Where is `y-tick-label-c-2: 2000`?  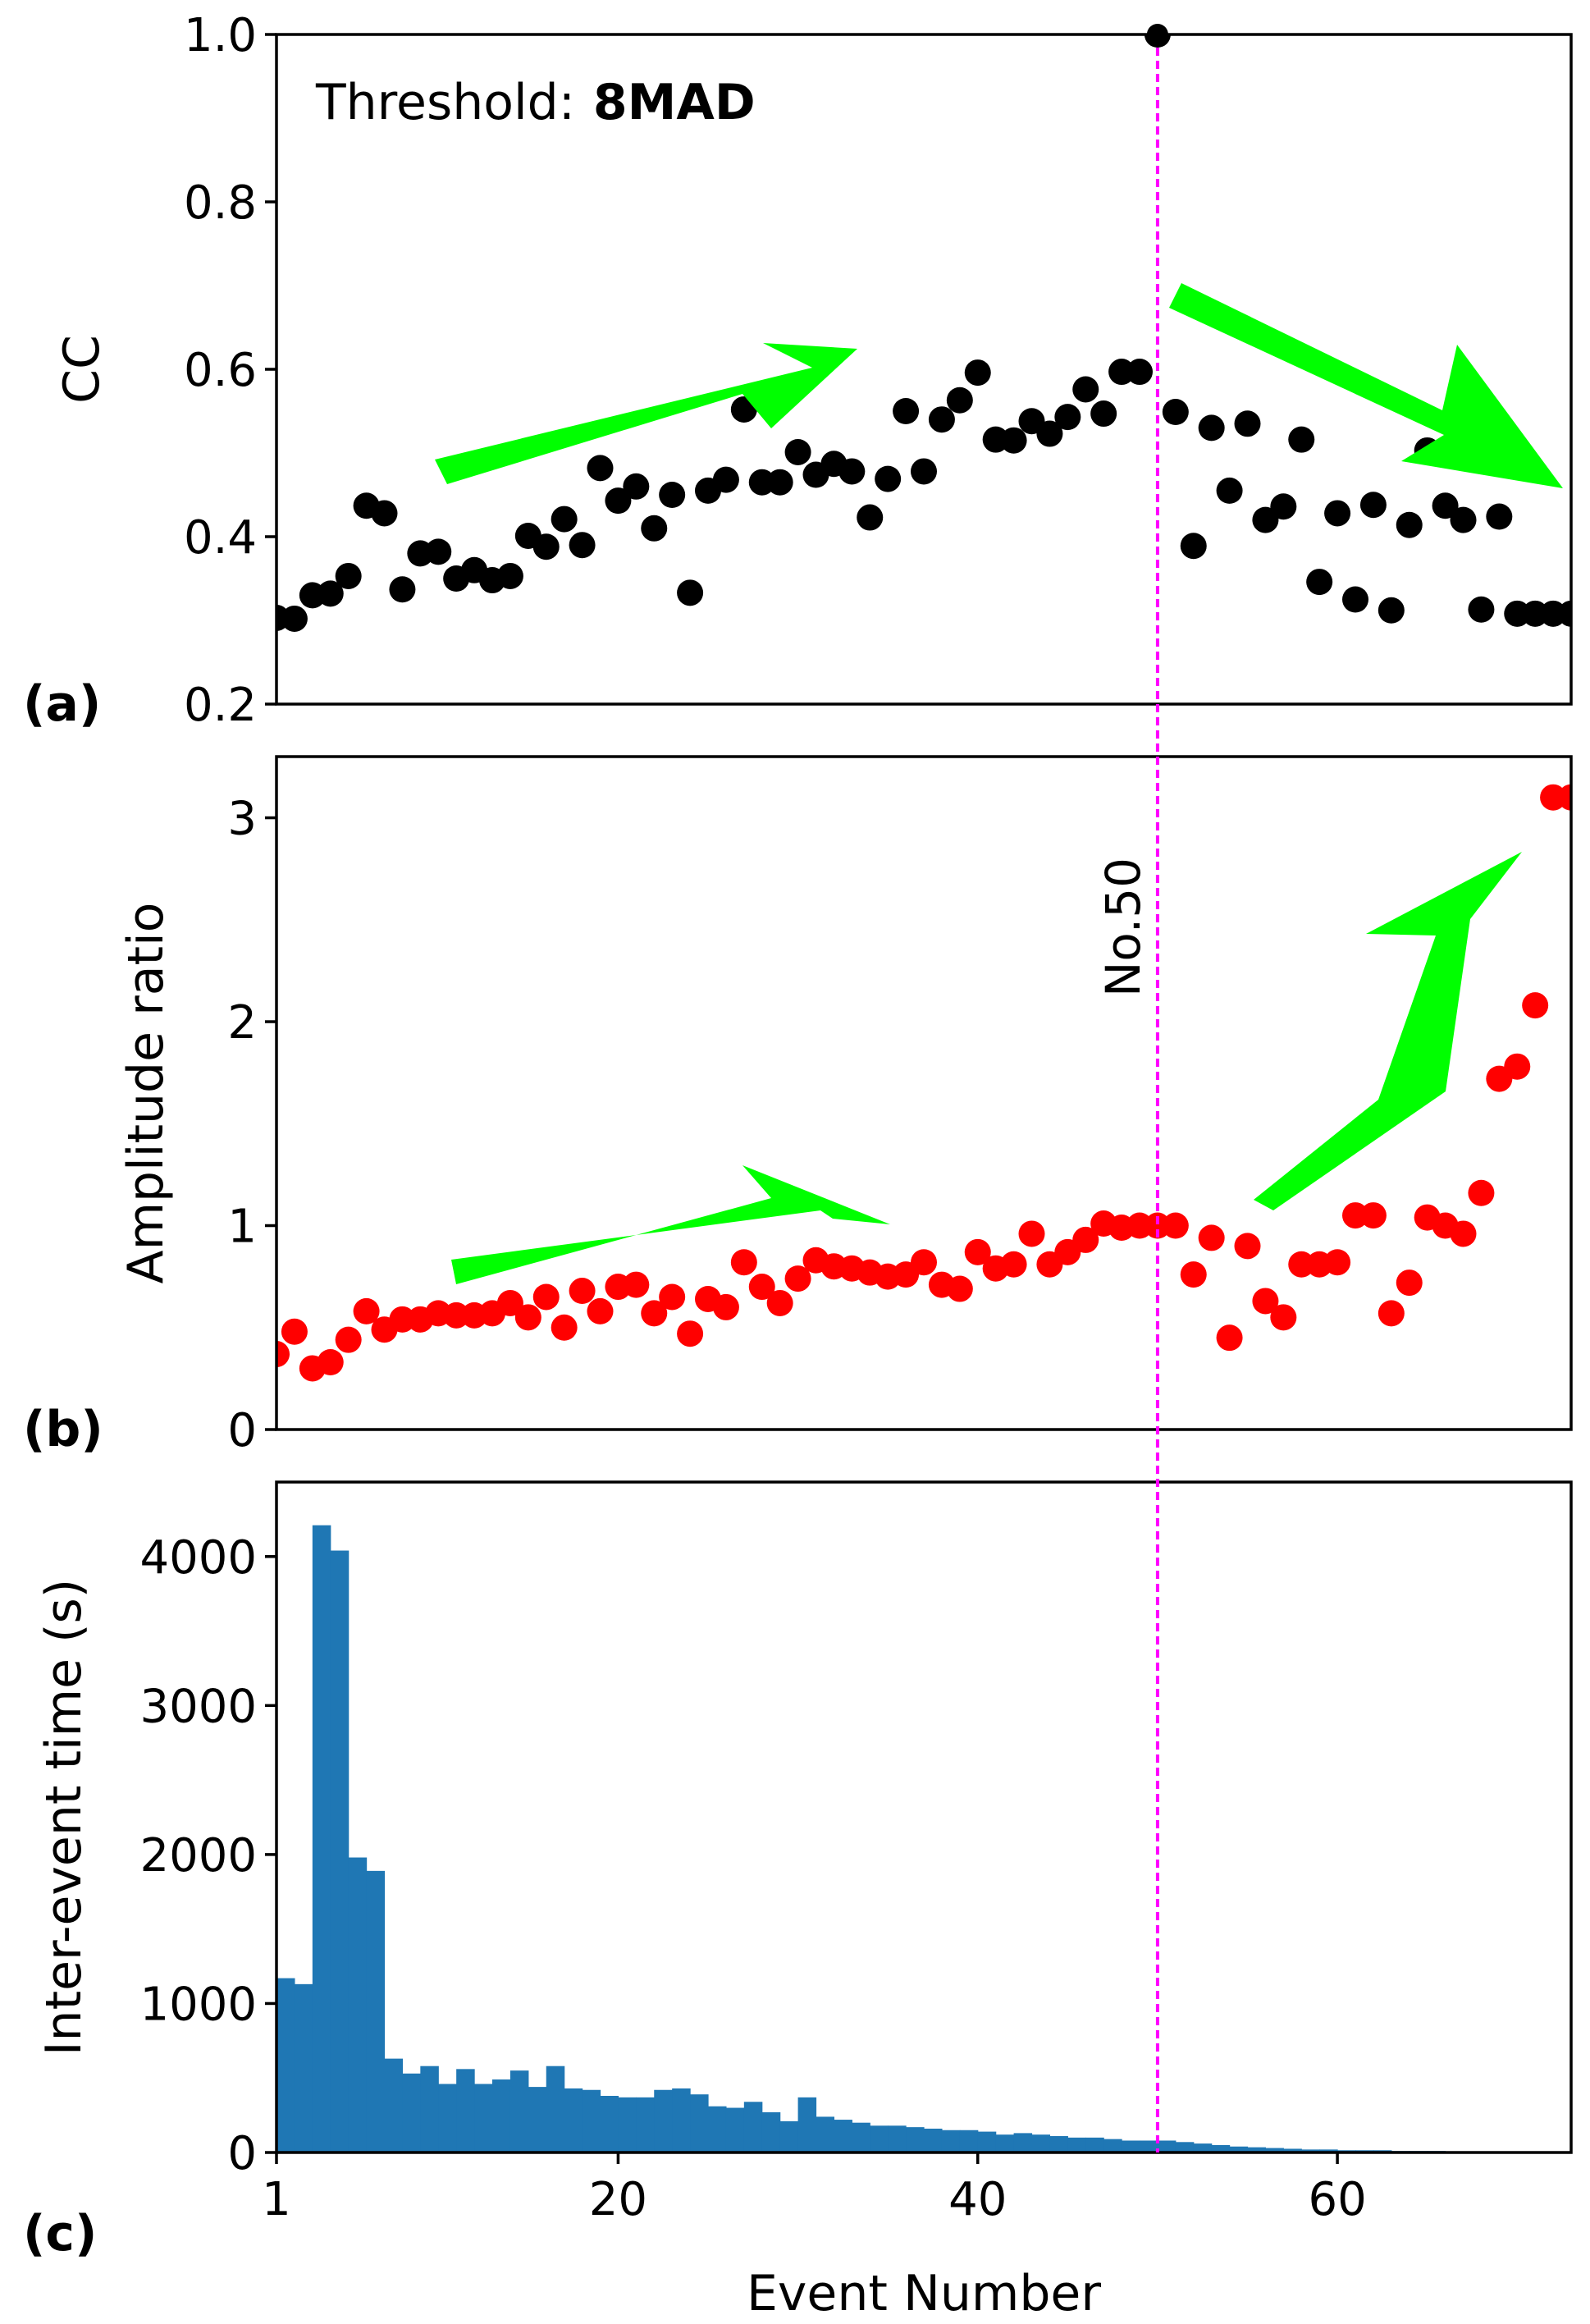
y-tick-label-c-2: 2000 is located at coordinates (198, 1856).